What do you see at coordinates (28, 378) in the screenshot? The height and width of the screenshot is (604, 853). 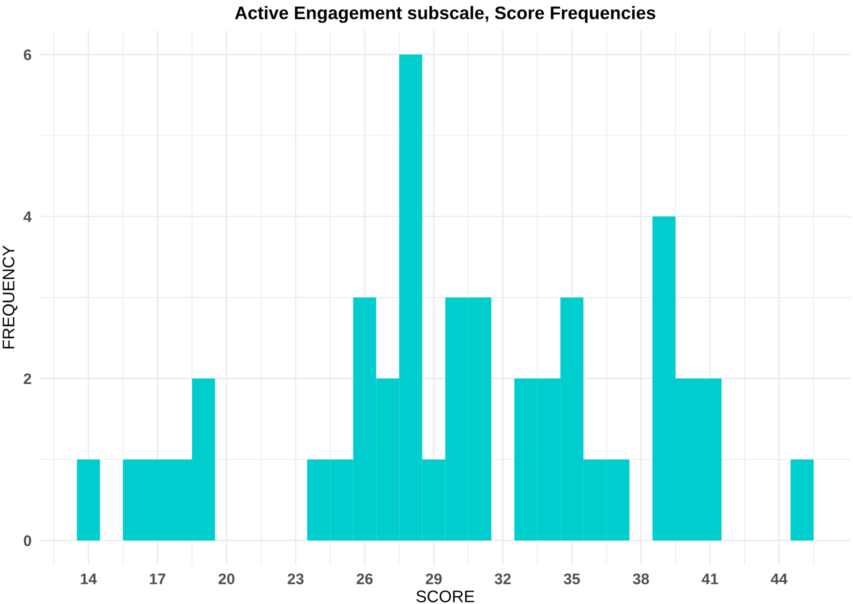 I see `y-tick-label: 2` at bounding box center [28, 378].